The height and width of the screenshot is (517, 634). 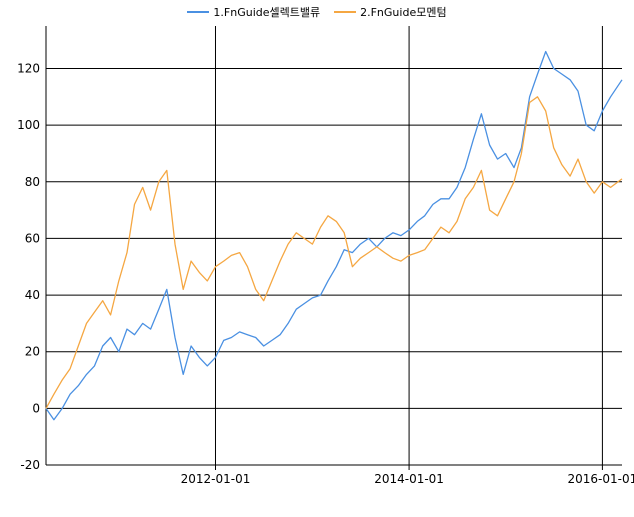 I want to click on y-tick-label: 60, so click(x=32, y=238).